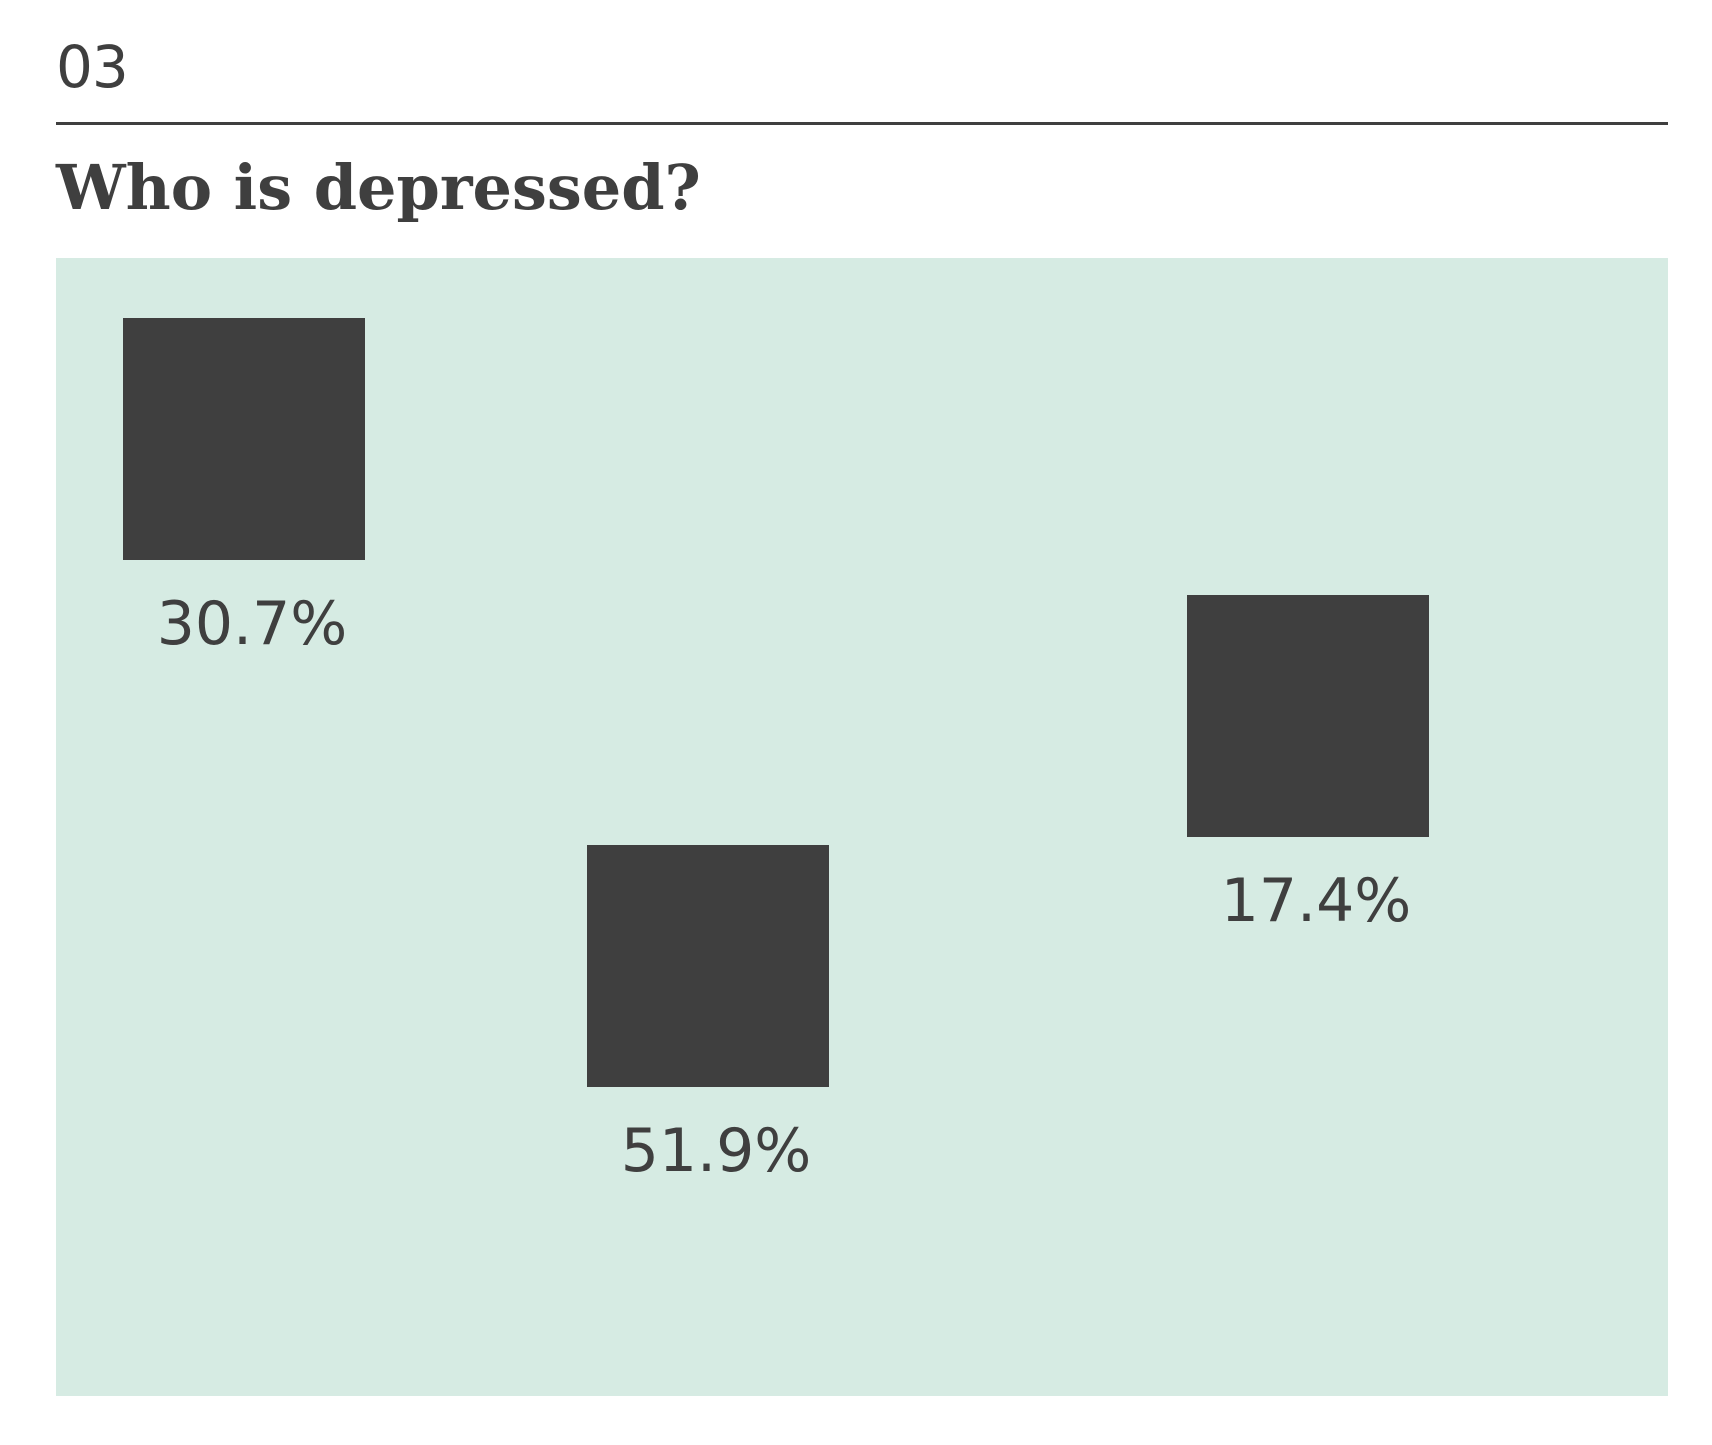 The width and height of the screenshot is (1712, 1445). I want to click on section-number: 03, so click(92, 67).